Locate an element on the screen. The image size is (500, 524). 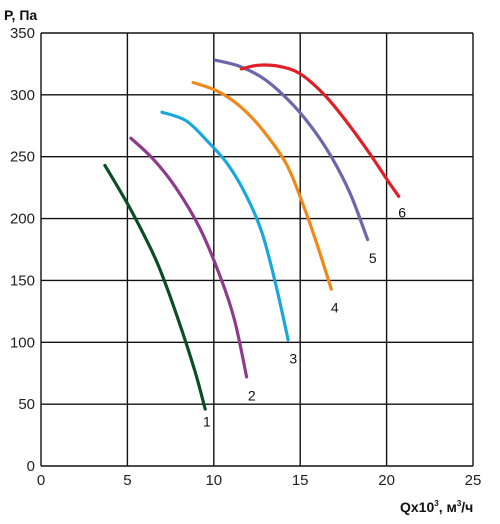
x-tick-label: 10 is located at coordinates (213, 480).